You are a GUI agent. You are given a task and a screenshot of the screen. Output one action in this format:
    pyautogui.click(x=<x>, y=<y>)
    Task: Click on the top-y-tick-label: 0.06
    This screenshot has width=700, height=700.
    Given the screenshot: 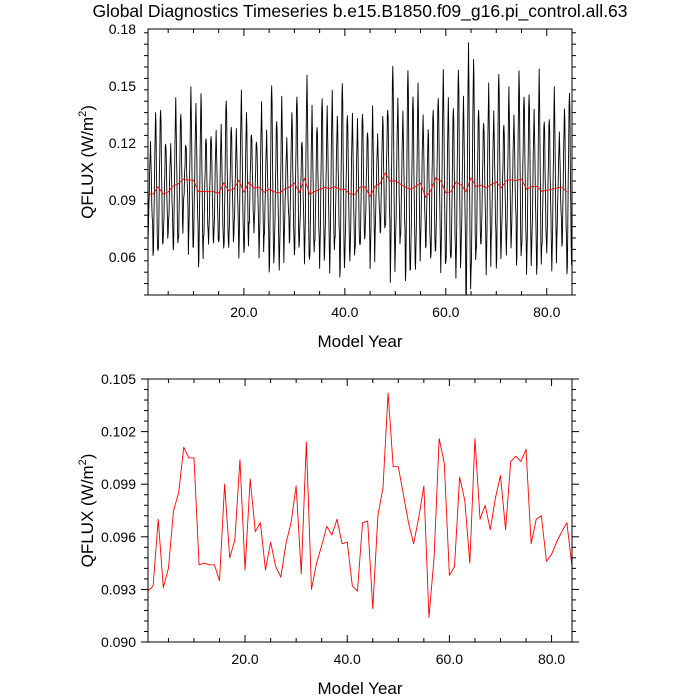 What is the action you would take?
    pyautogui.click(x=122, y=257)
    